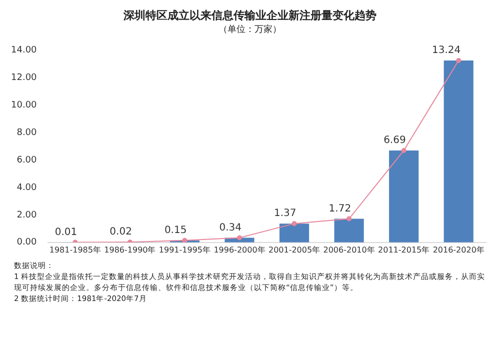  Describe the element at coordinates (340, 208) in the screenshot. I see `data-label: 1.72` at that location.